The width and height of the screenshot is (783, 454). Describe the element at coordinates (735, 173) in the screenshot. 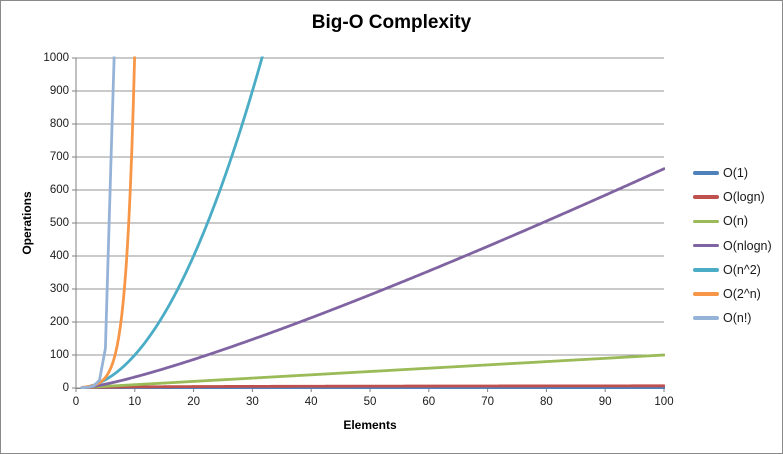

I see `legend-label-O(1): O(1)` at that location.